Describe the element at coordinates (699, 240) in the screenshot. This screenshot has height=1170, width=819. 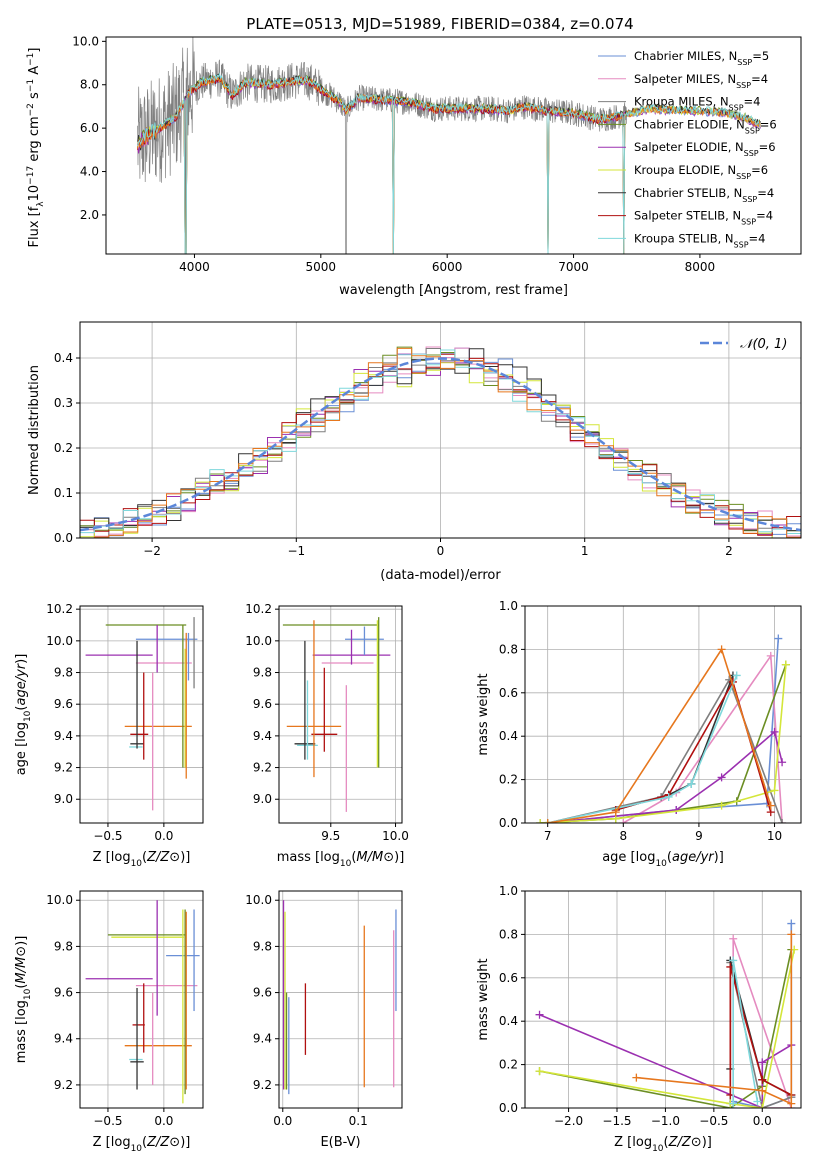
I see `legend-entry: Kroupa STELIB, NSSP=4` at that location.